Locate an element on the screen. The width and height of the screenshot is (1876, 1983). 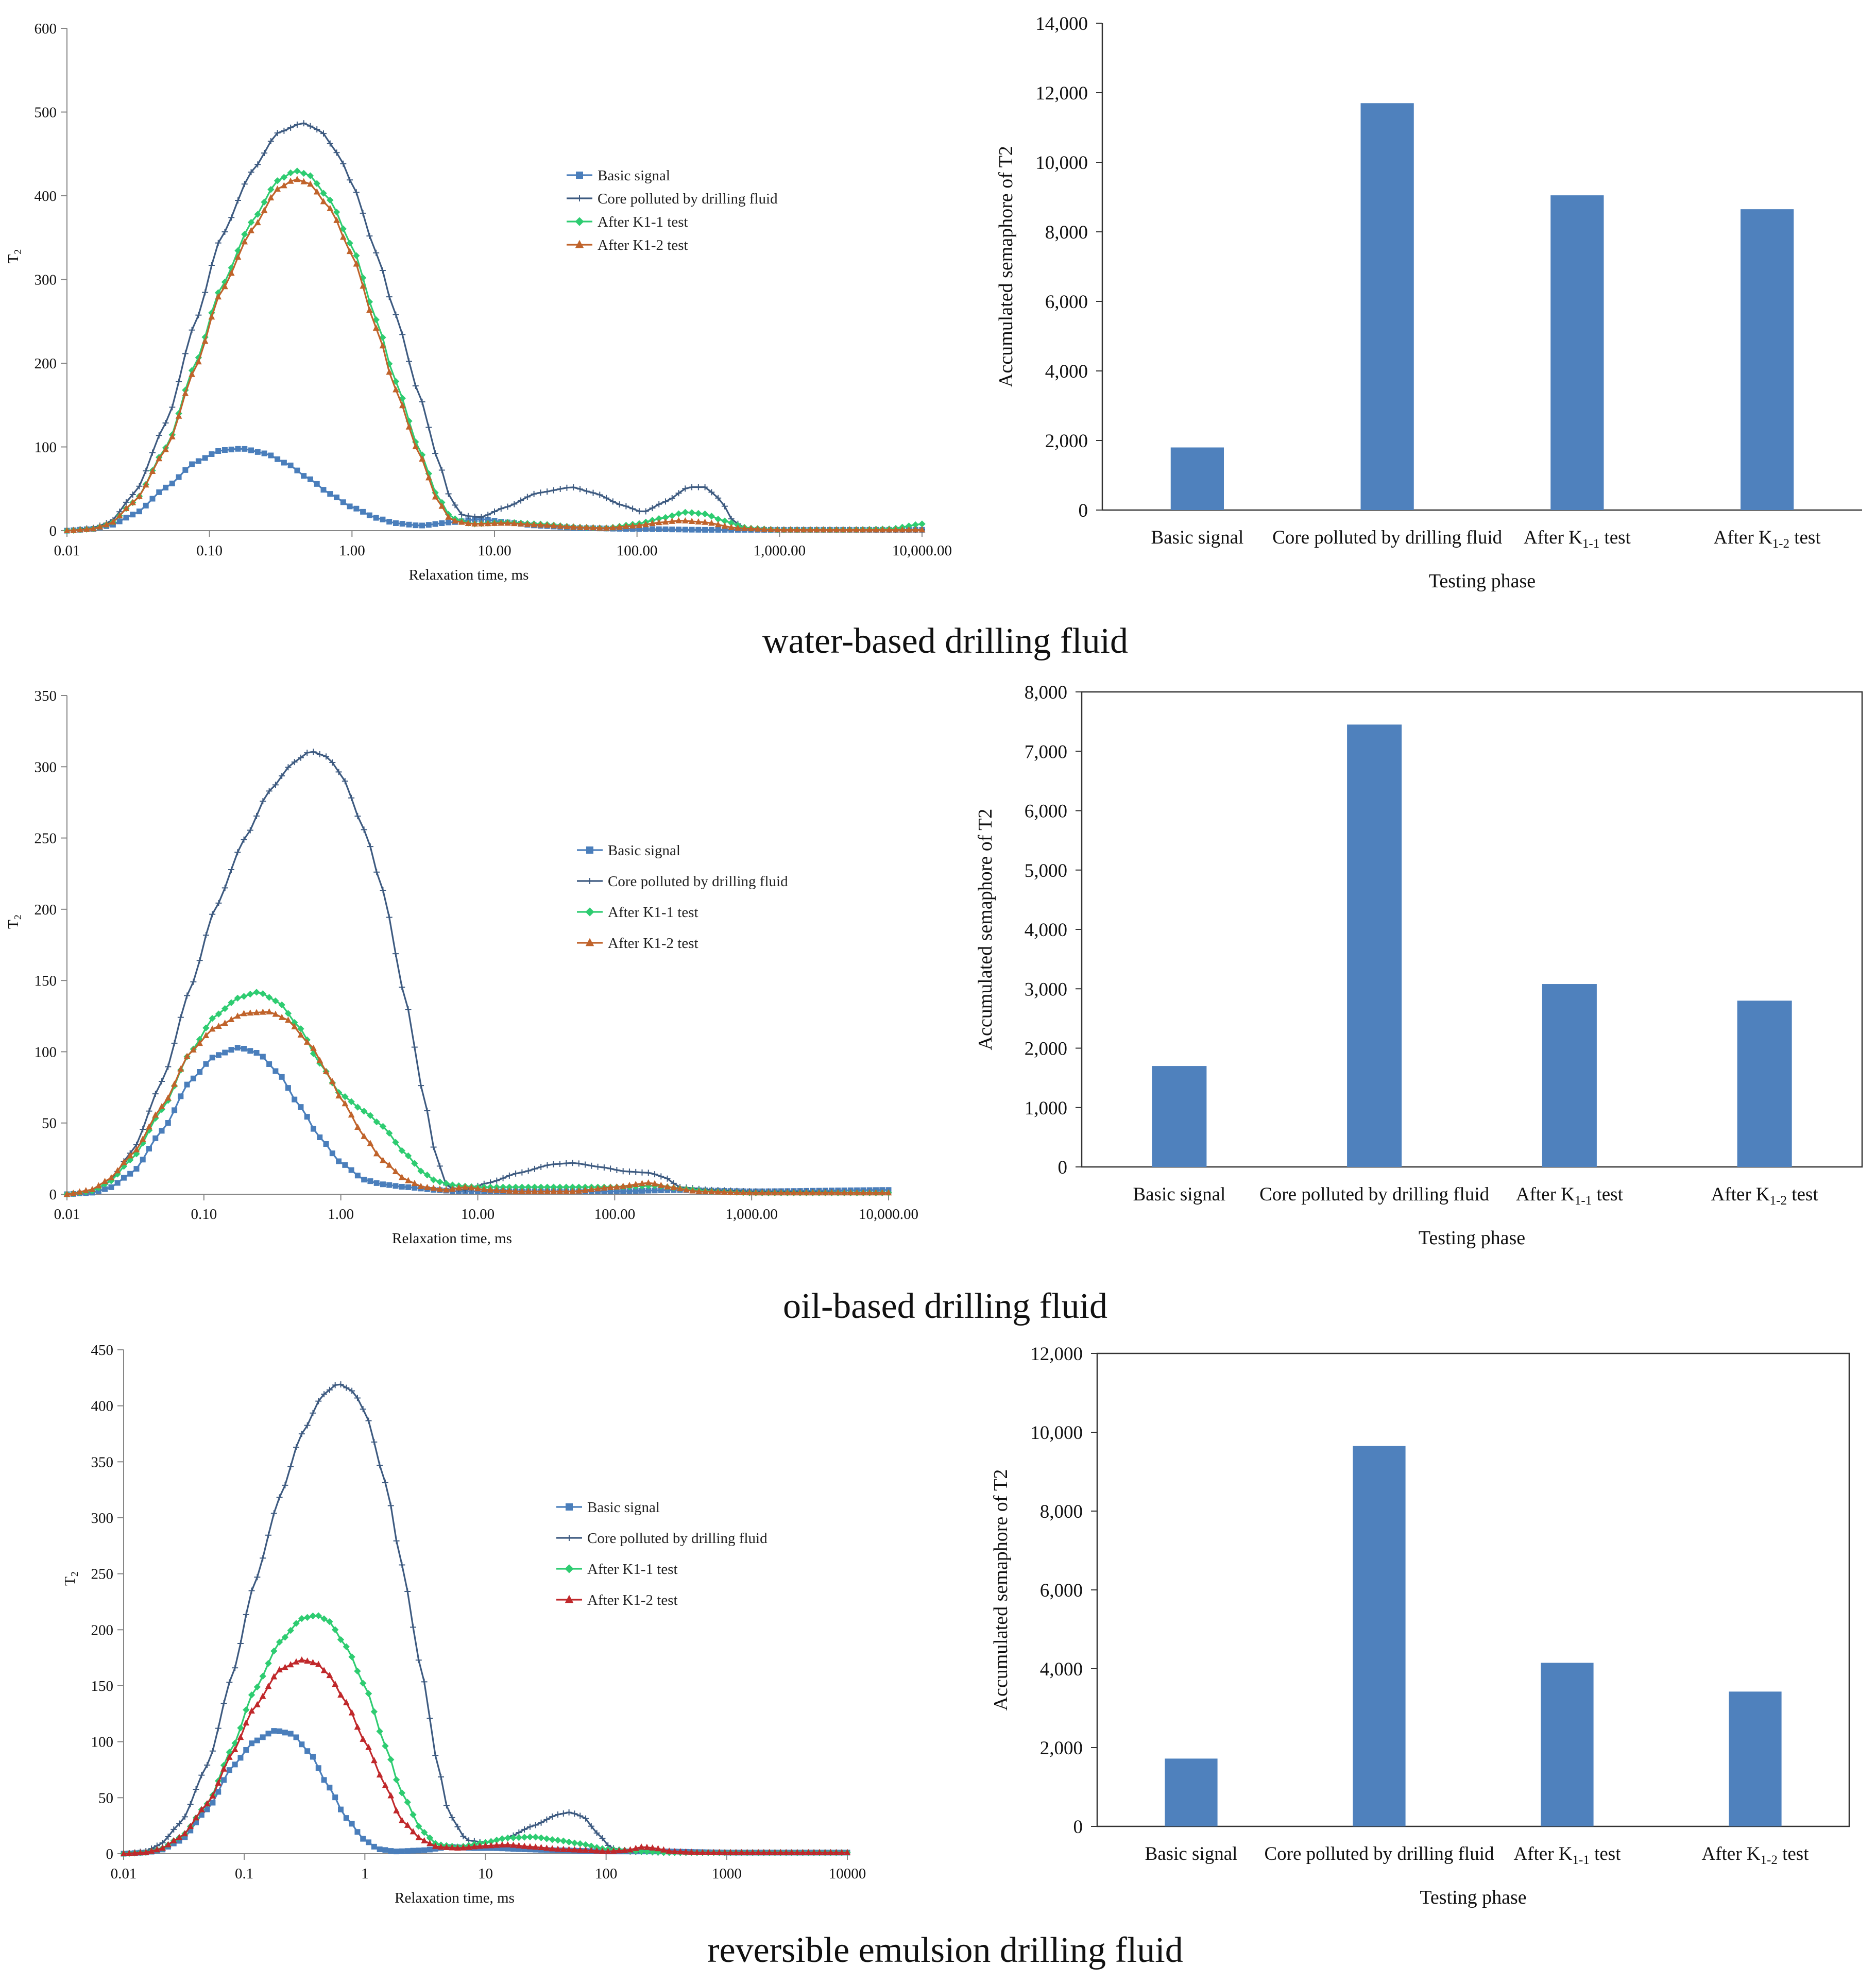
x-axis-label: Testing phase is located at coordinates (1472, 1238).